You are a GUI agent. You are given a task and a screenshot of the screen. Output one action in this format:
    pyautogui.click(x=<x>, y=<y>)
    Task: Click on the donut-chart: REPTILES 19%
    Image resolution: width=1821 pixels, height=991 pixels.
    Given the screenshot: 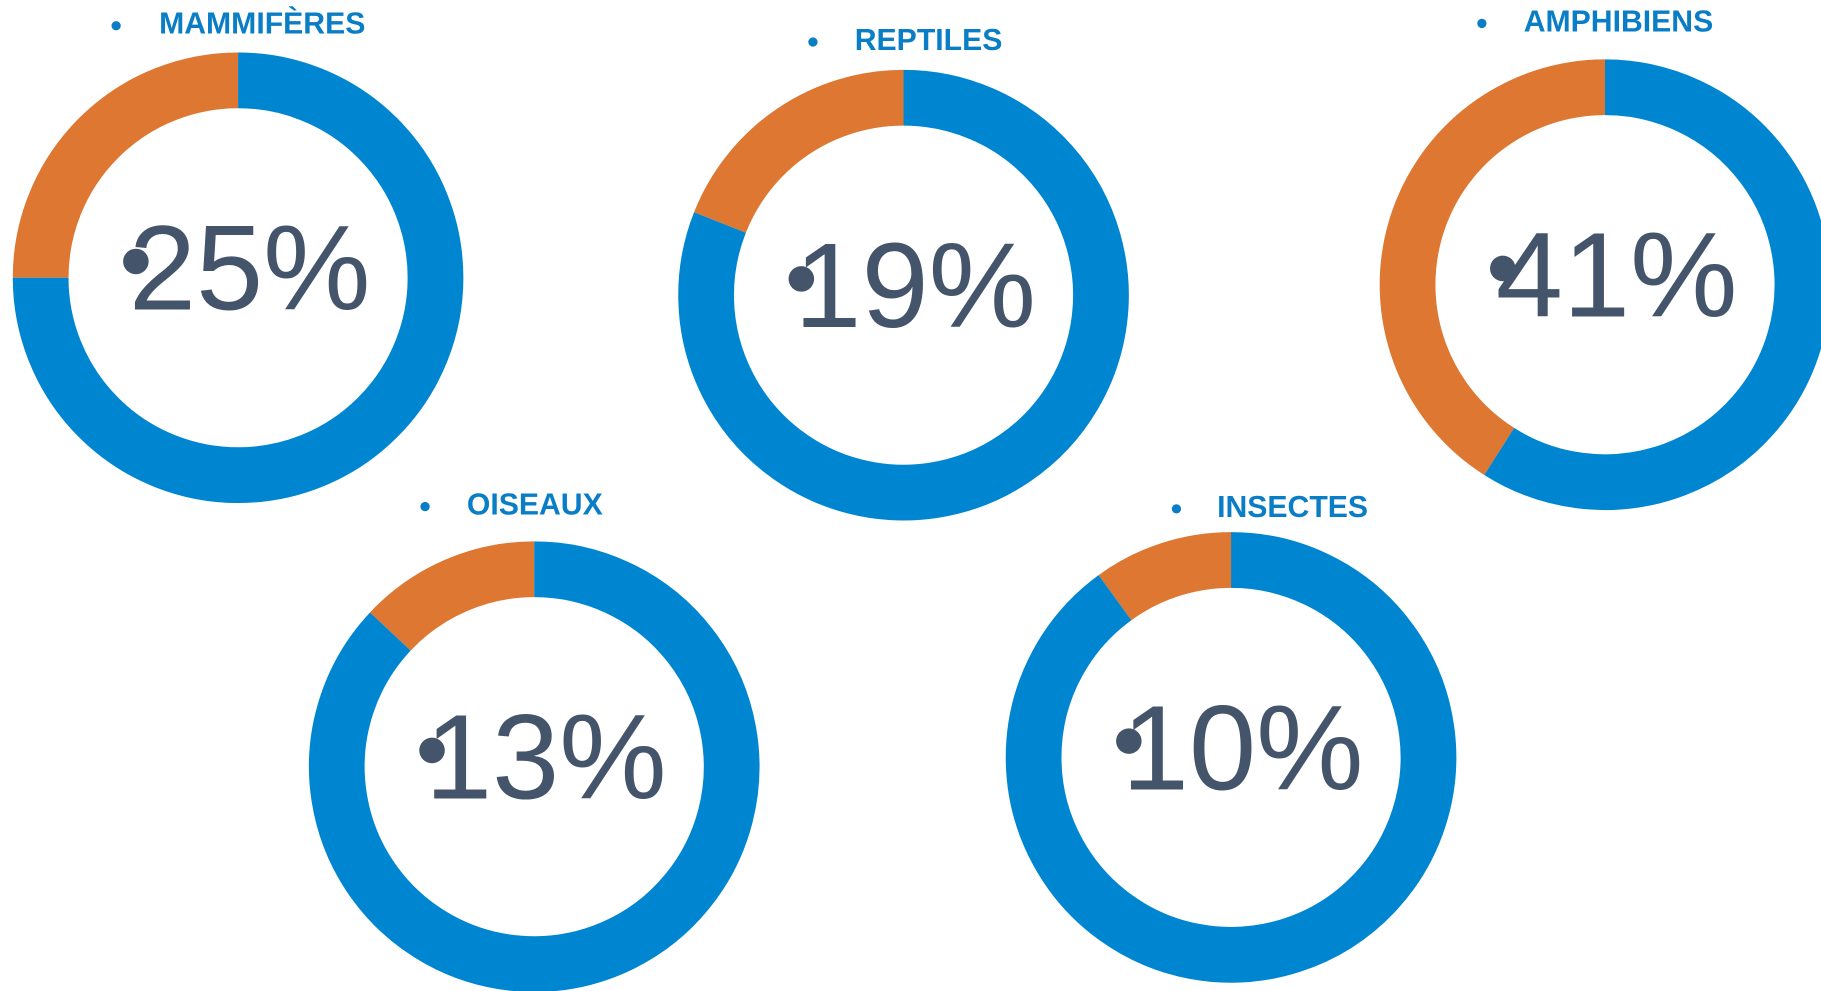 What is the action you would take?
    pyautogui.click(x=903, y=272)
    